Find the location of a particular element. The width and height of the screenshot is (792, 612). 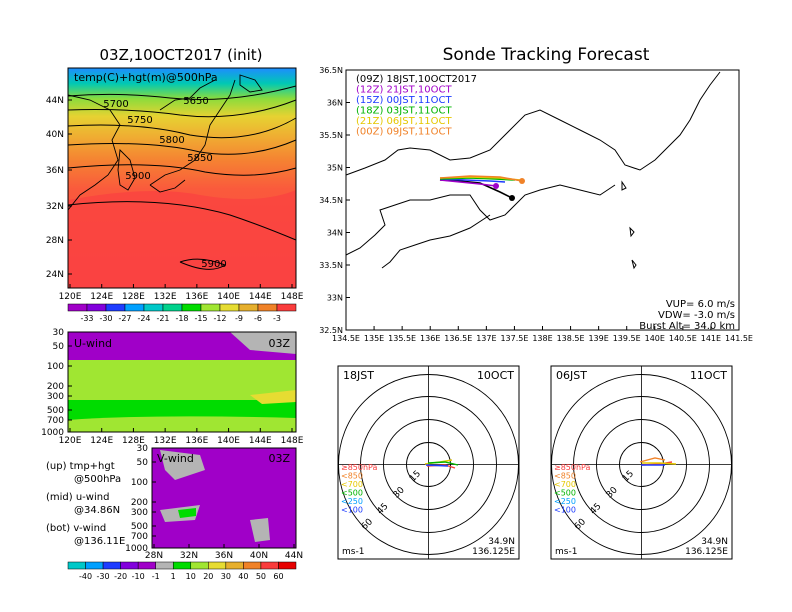

pressure-tick-label: 50 is located at coordinates (59, 347).